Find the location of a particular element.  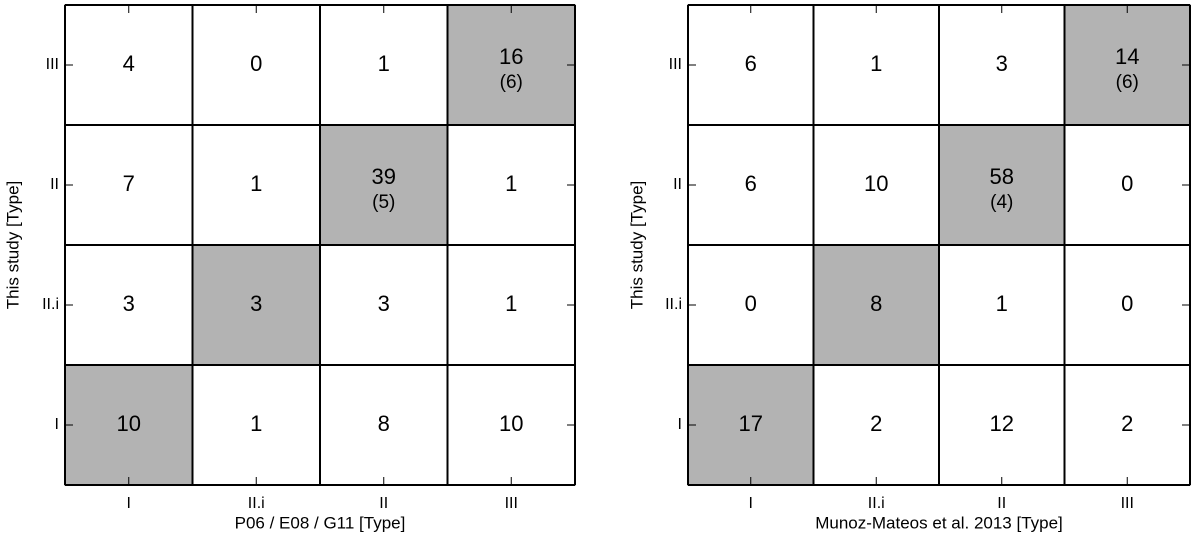

cell-value: 17 is located at coordinates (751, 423).